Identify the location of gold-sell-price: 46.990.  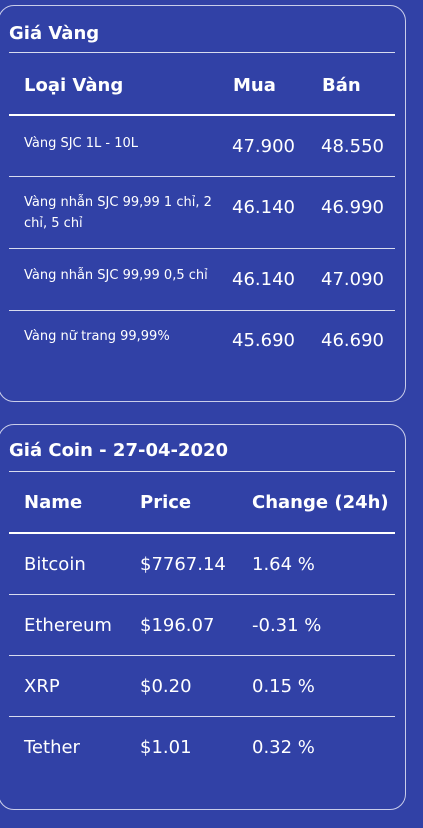
(352, 207).